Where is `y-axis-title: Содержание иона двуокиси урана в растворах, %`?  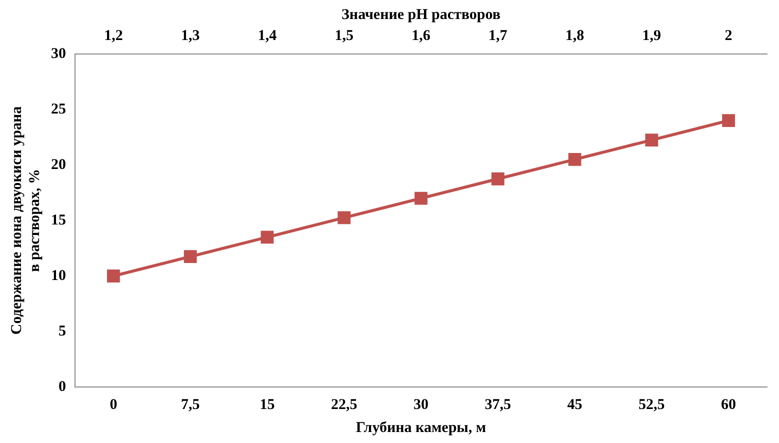 y-axis-title: Содержание иона двуокиси урана в растворах, % is located at coordinates (25, 220).